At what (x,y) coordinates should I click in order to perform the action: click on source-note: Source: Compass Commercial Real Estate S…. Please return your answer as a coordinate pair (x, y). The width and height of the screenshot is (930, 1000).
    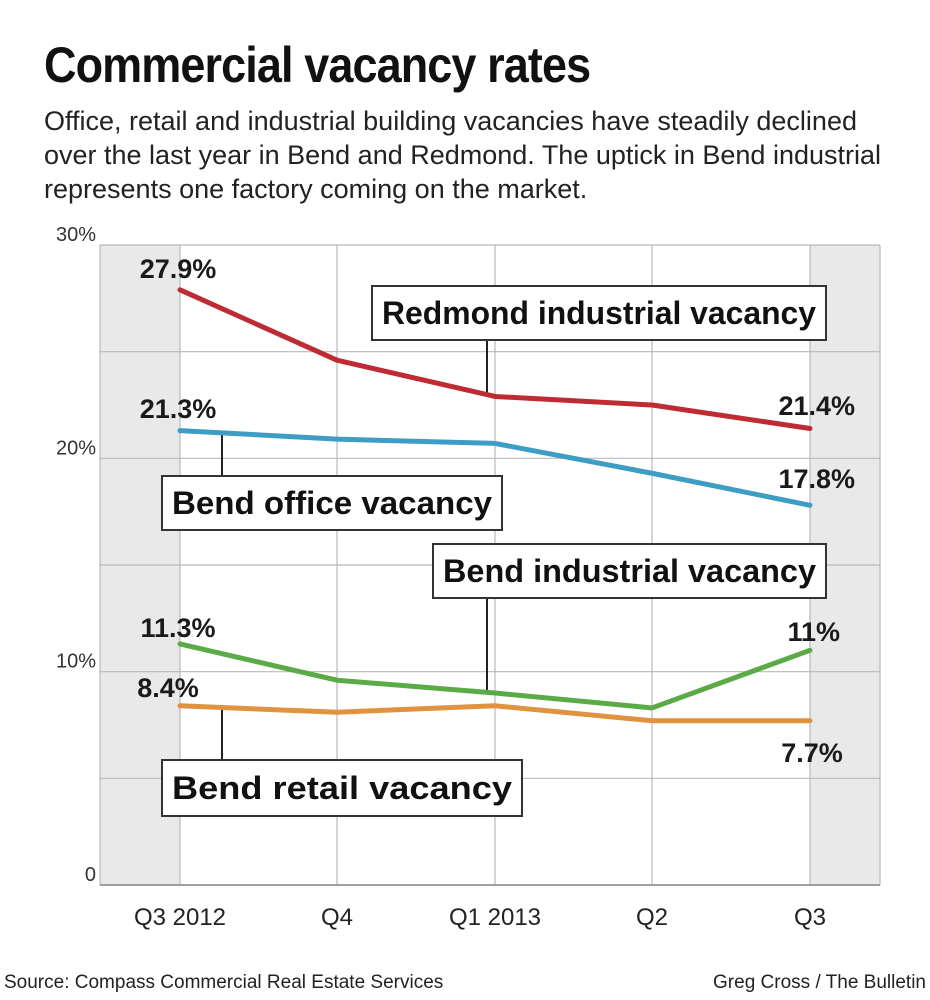
    Looking at the image, I should click on (224, 982).